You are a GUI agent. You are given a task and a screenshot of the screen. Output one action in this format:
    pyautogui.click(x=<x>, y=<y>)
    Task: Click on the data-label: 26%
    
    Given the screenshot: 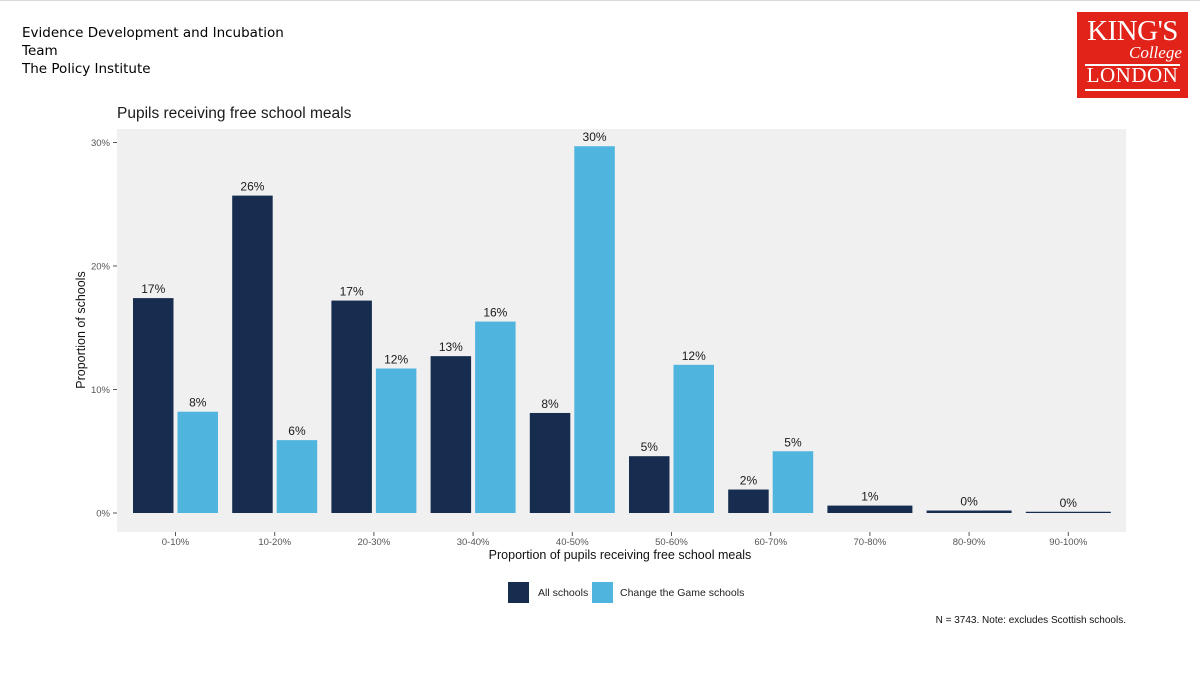 What is the action you would take?
    pyautogui.click(x=252, y=187)
    